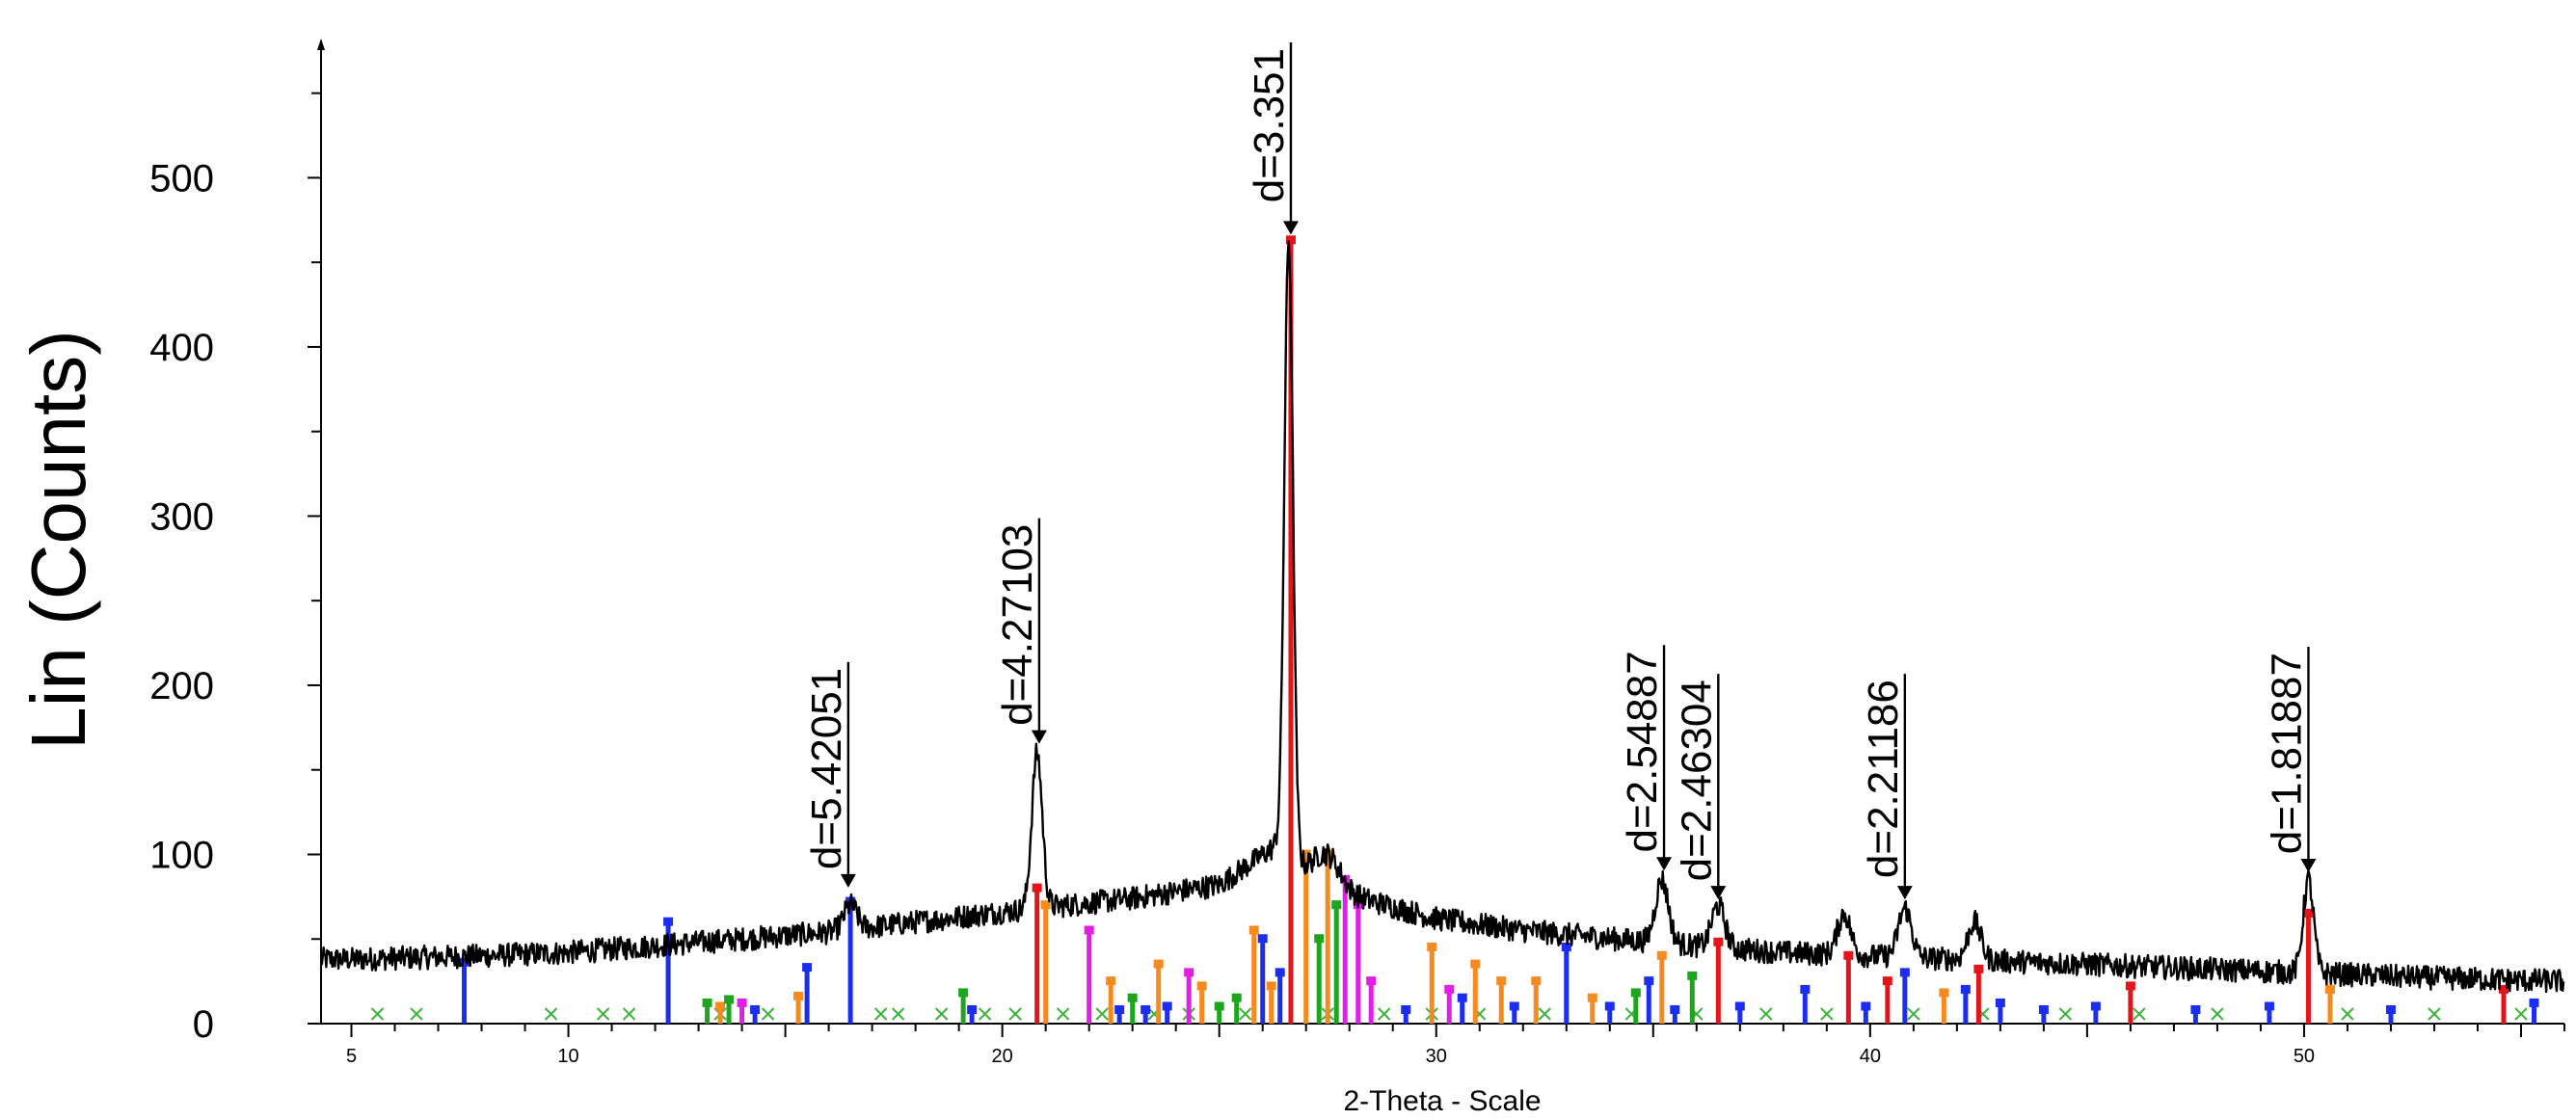  Describe the element at coordinates (204, 1024) in the screenshot. I see `y-tick-label: 0` at that location.